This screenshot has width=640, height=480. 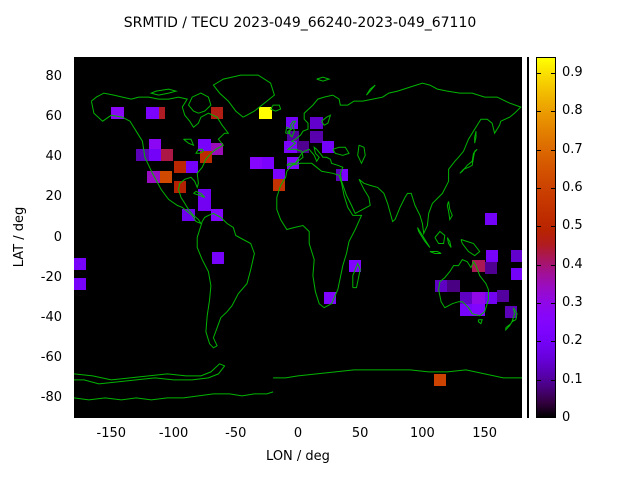 What do you see at coordinates (53, 117) in the screenshot?
I see `y-tick-label: 60` at bounding box center [53, 117].